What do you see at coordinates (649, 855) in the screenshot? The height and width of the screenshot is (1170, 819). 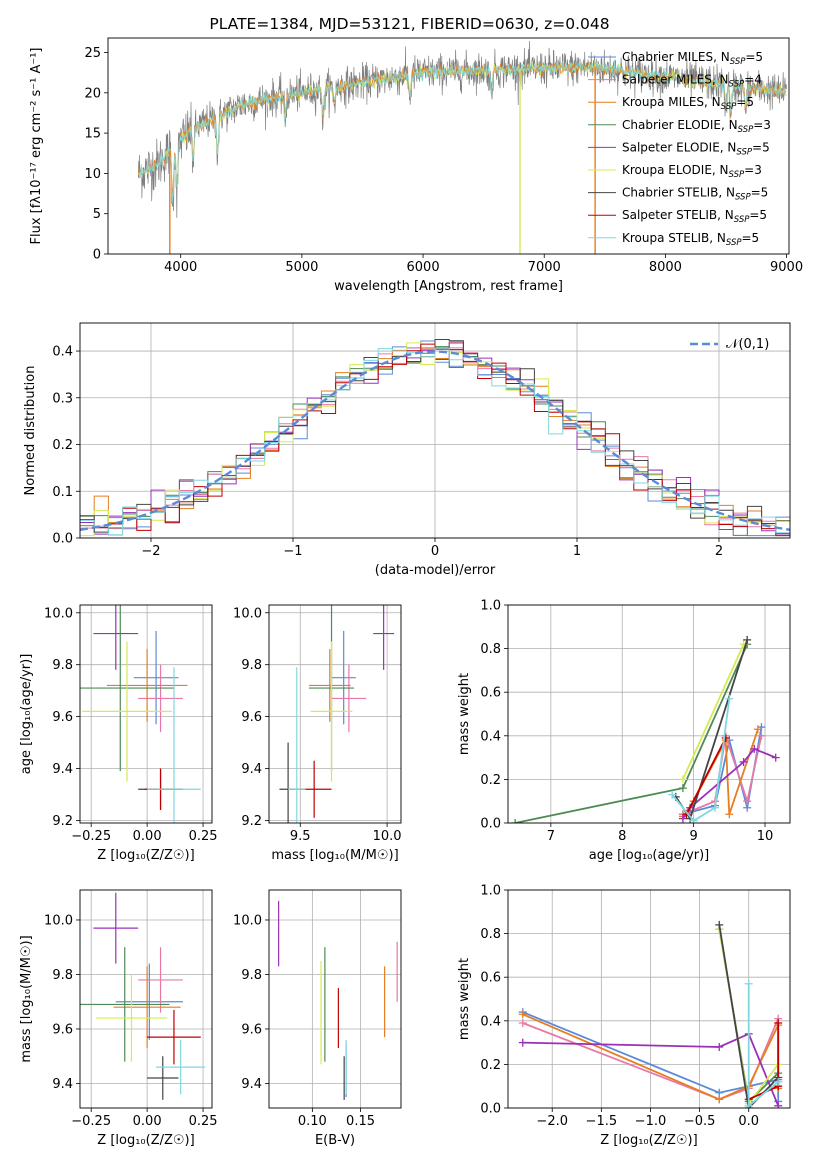 I see `axis-label-x: age [log₁₀(age/yr)]` at bounding box center [649, 855].